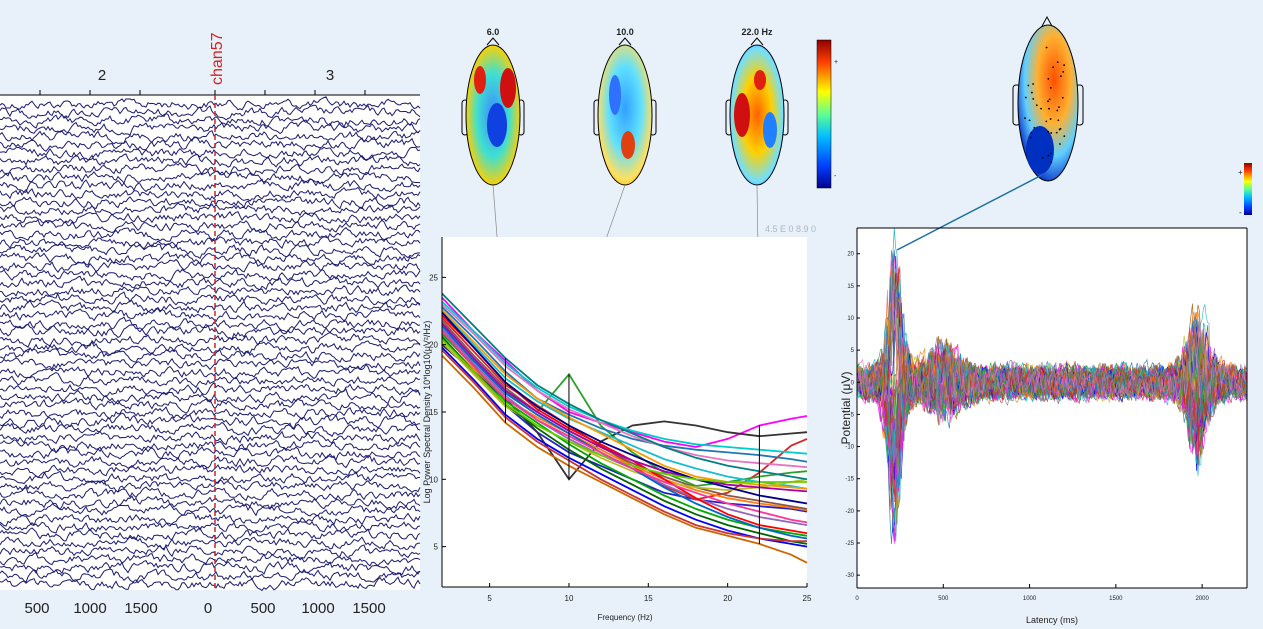 This screenshot has width=1263, height=629. I want to click on spectrum-frequency-markers, so click(632, 451).